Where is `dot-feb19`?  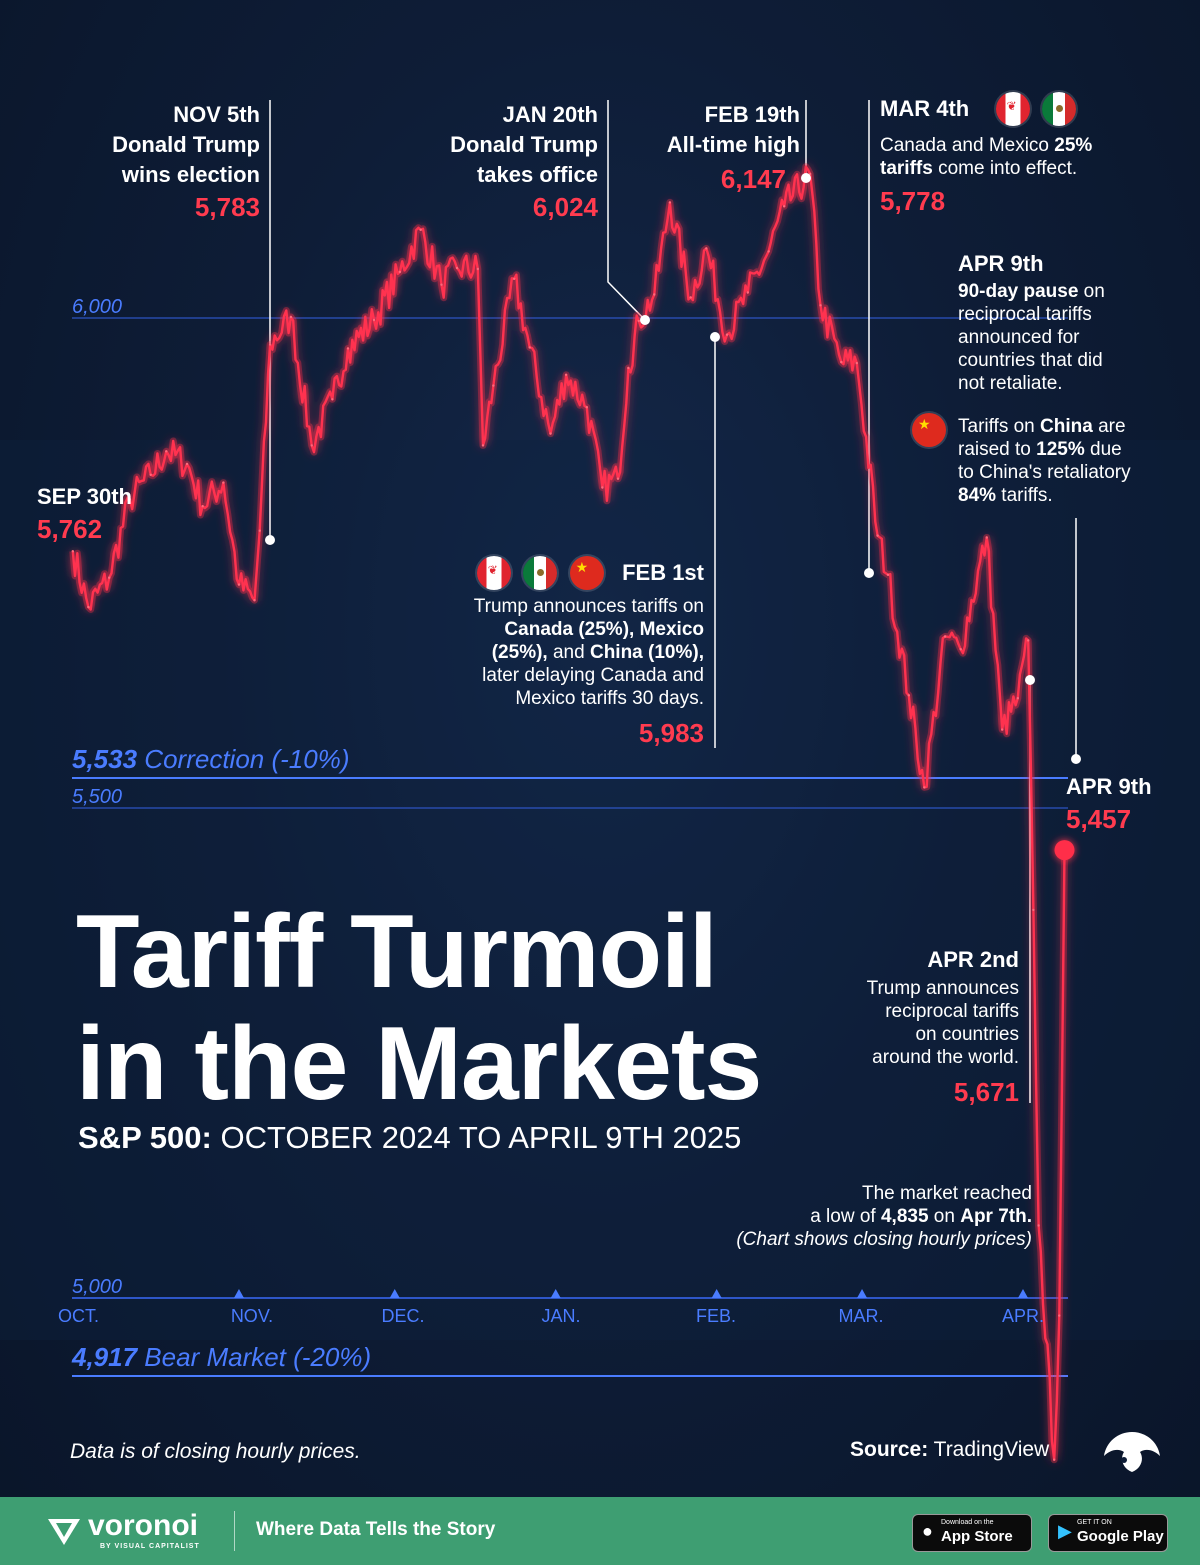 dot-feb19 is located at coordinates (806, 178).